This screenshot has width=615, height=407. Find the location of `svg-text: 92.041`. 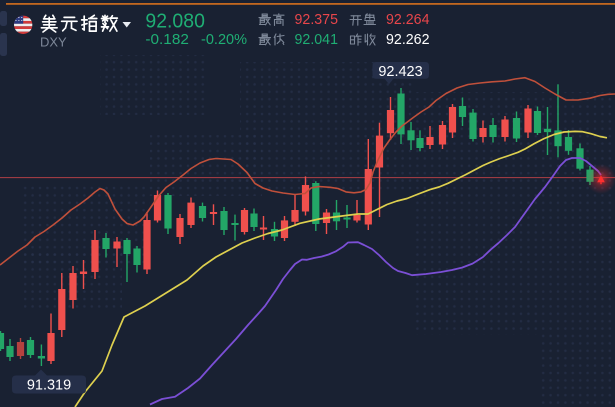

svg-text: 92.041 is located at coordinates (317, 40).